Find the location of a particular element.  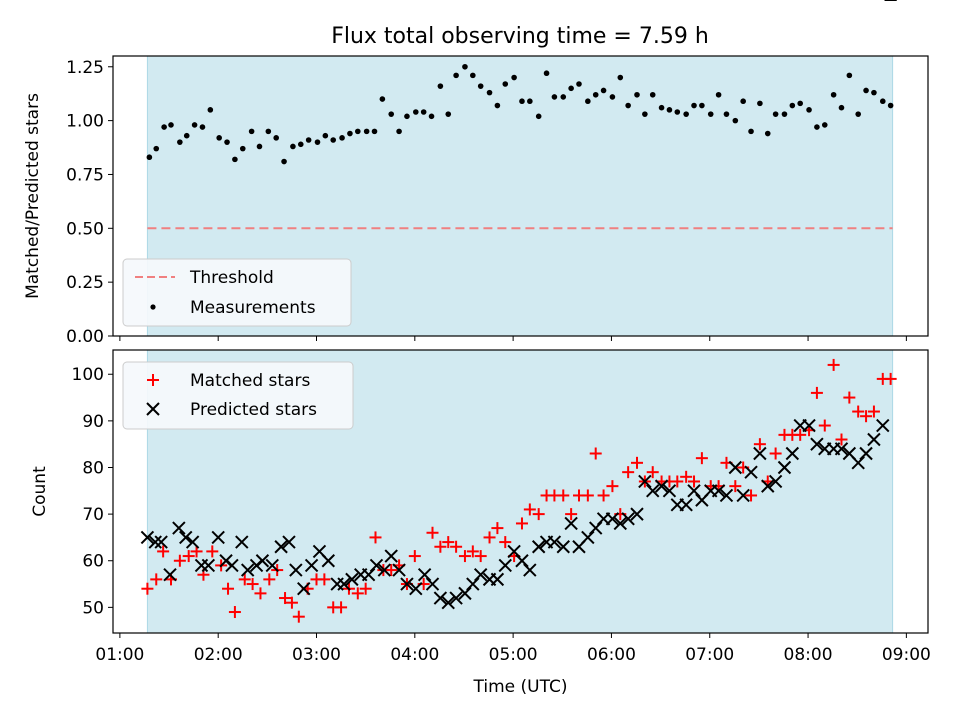

x-tick-label: 06:00 is located at coordinates (611, 655).